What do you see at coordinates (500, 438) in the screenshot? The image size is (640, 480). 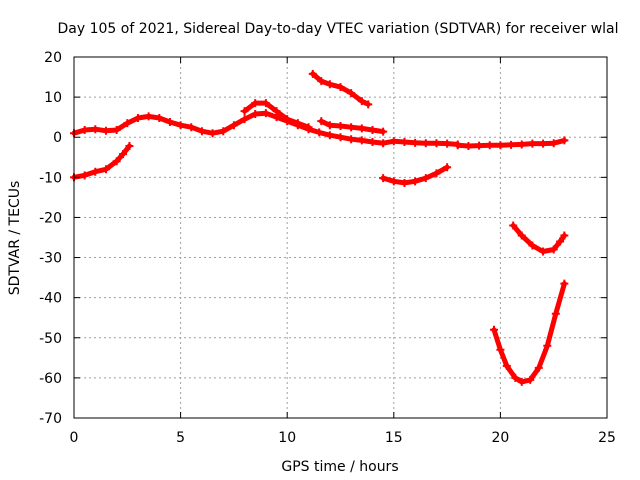 I see `x-tick-label: 20` at bounding box center [500, 438].